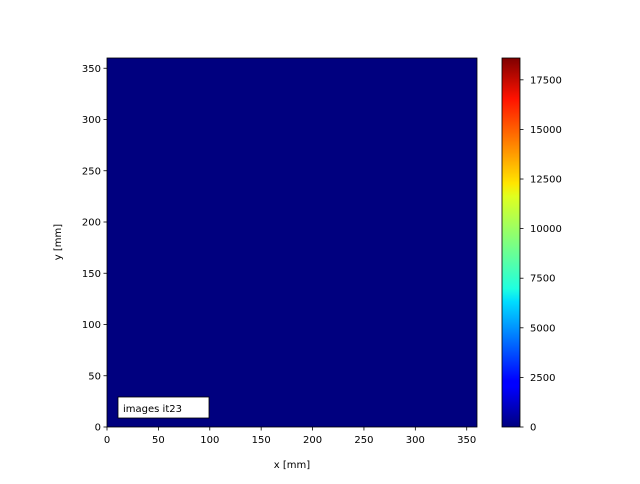 The image size is (640, 484). Describe the element at coordinates (91, 120) in the screenshot. I see `y-tick-label: 300` at that location.